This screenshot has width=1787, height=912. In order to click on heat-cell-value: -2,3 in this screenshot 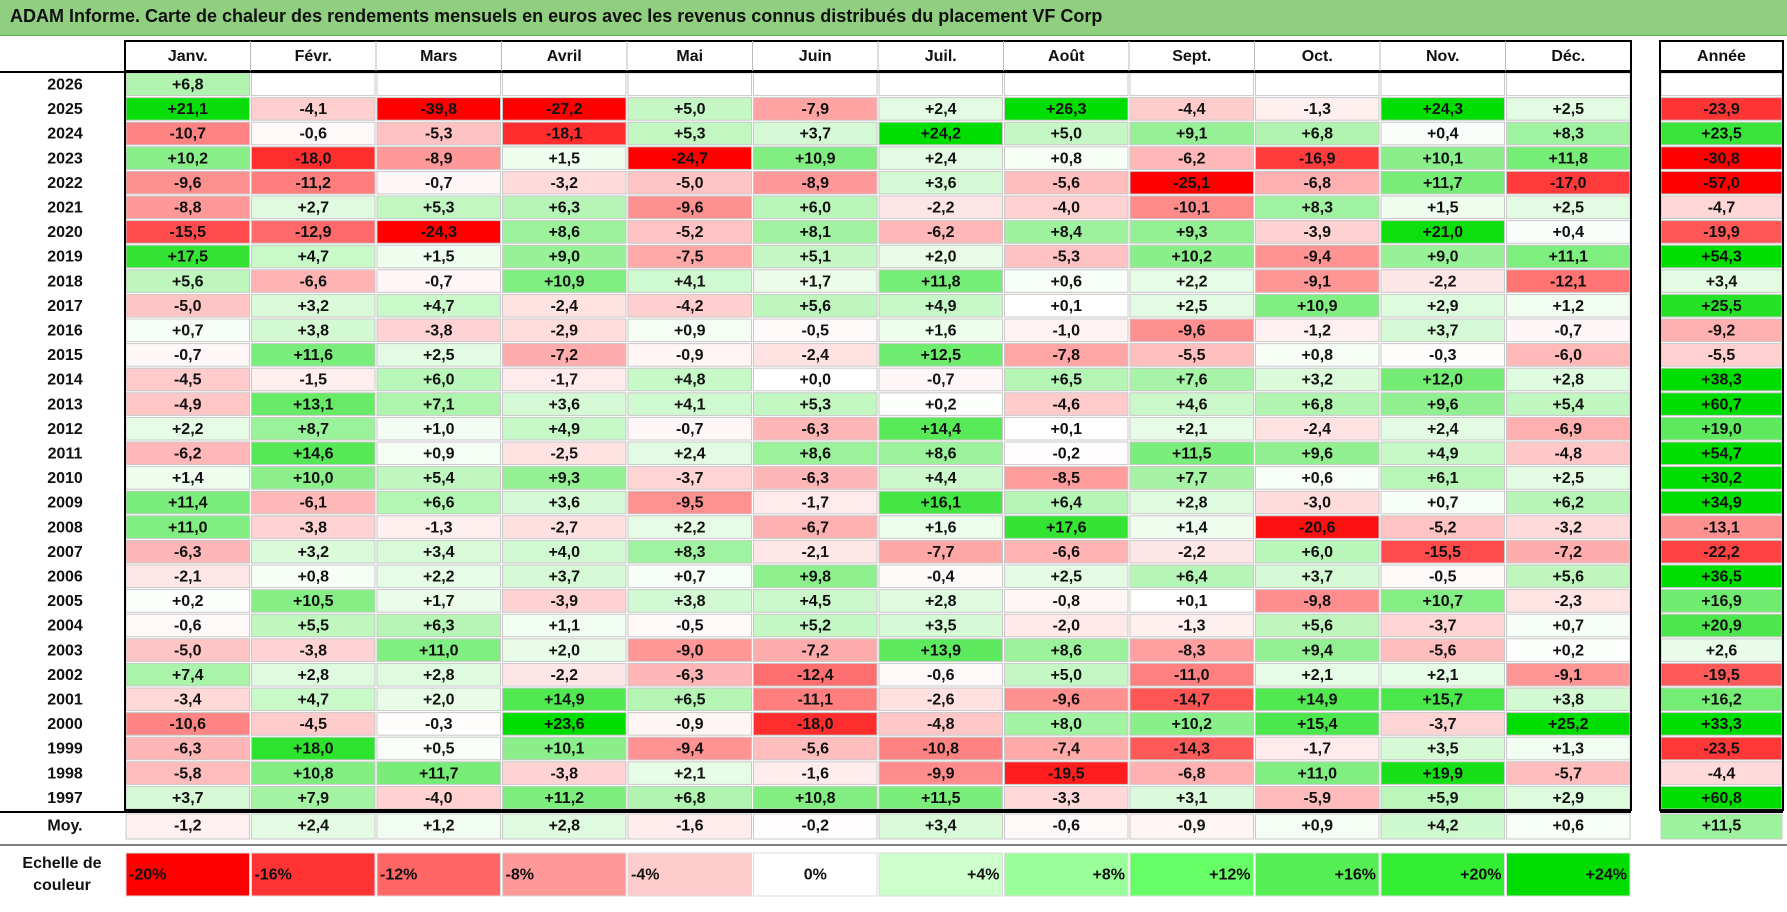, I will do `click(1568, 601)`.